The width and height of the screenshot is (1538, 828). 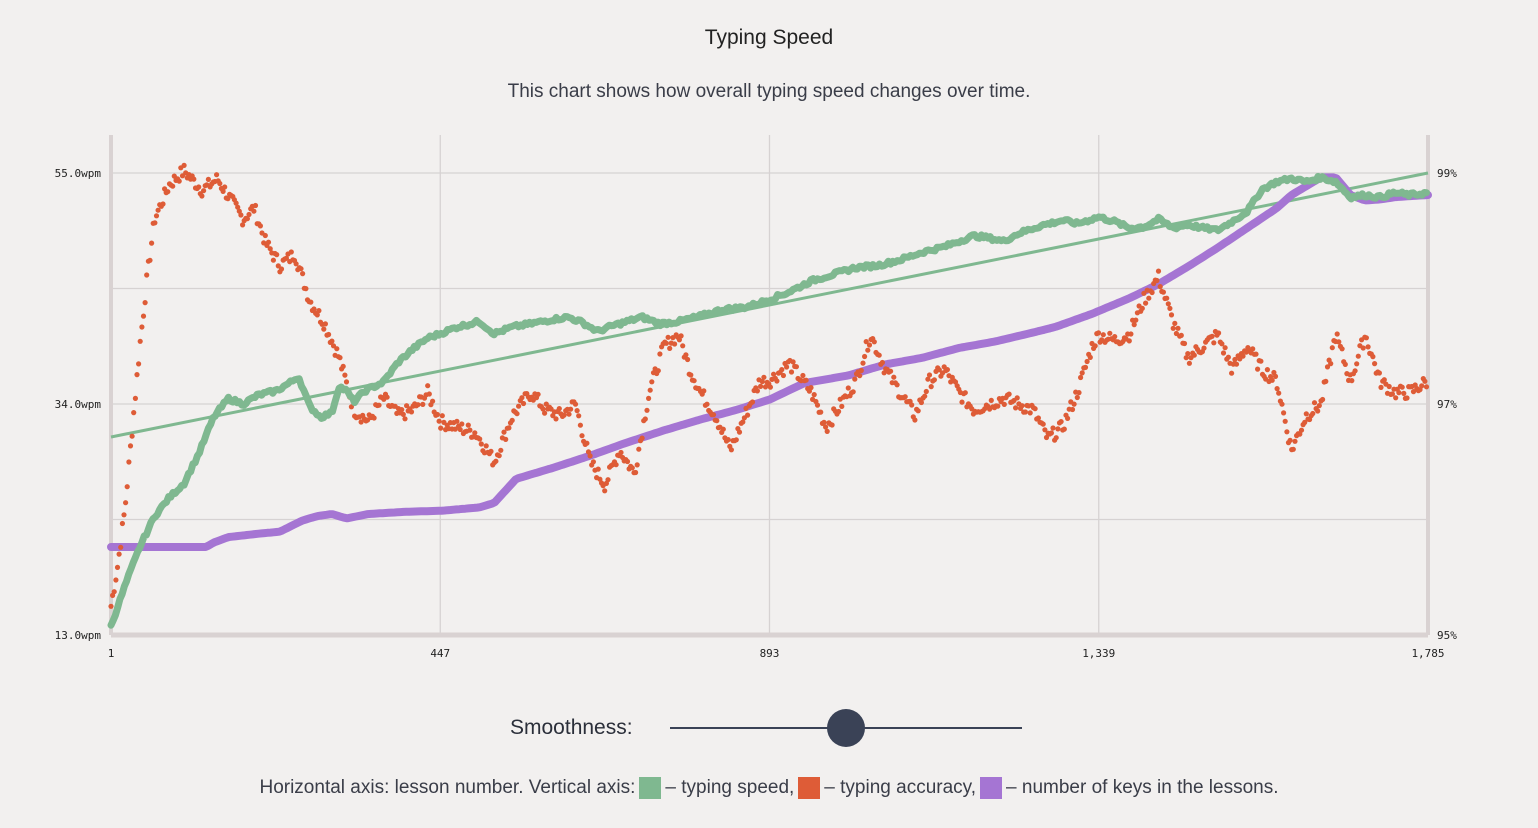 I want to click on slider-thumb, so click(x=846, y=728).